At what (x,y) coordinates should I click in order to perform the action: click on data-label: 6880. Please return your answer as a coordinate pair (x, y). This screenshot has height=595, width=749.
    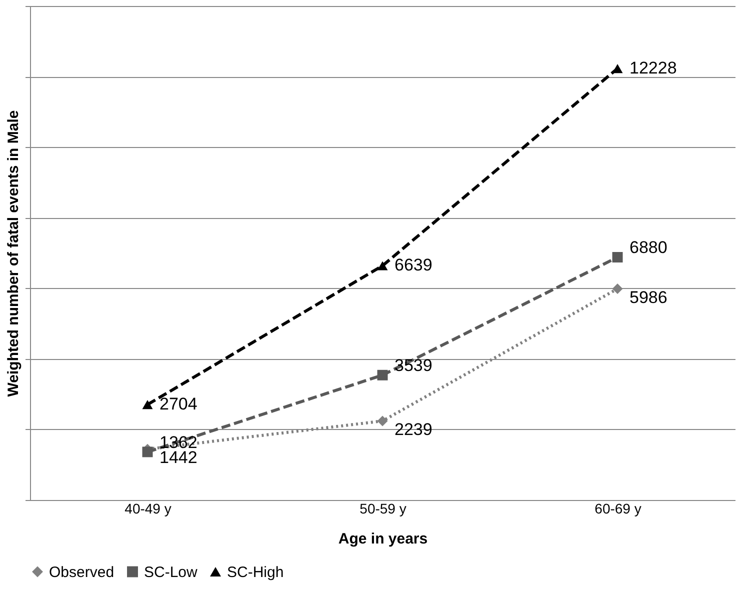
    Looking at the image, I should click on (649, 248).